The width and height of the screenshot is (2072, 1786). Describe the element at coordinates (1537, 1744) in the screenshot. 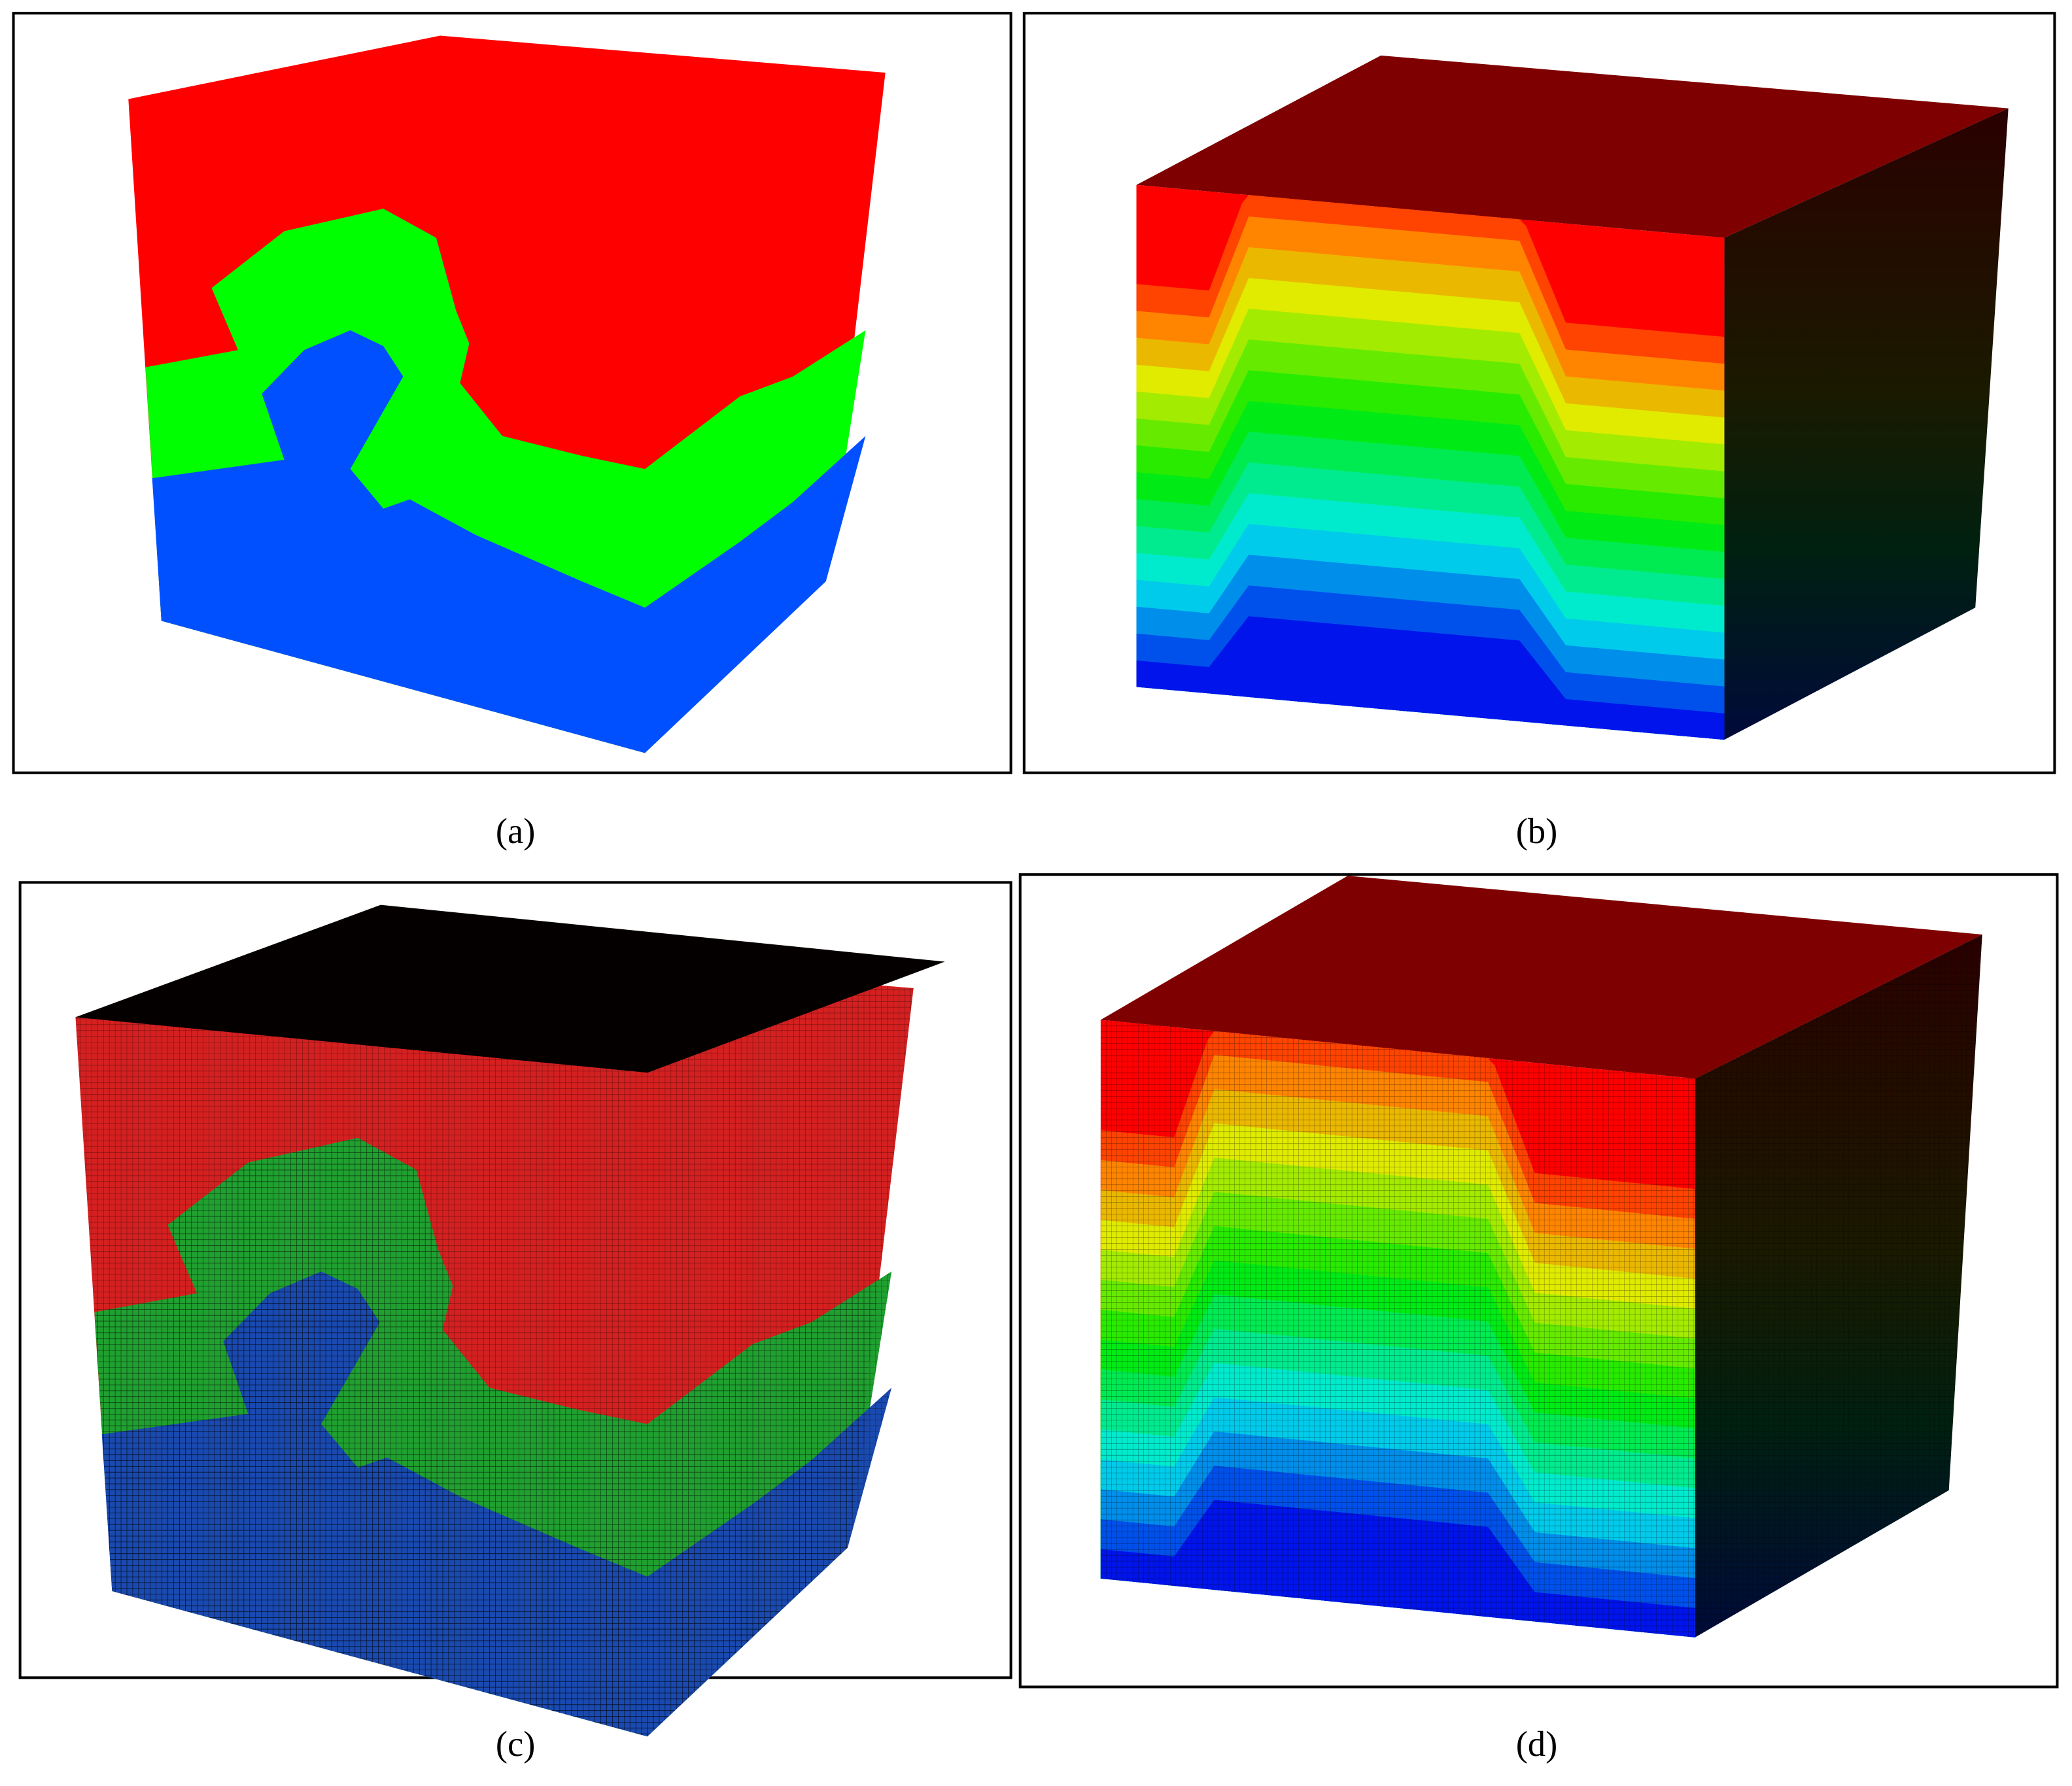

I see `panel-label: (d)` at that location.